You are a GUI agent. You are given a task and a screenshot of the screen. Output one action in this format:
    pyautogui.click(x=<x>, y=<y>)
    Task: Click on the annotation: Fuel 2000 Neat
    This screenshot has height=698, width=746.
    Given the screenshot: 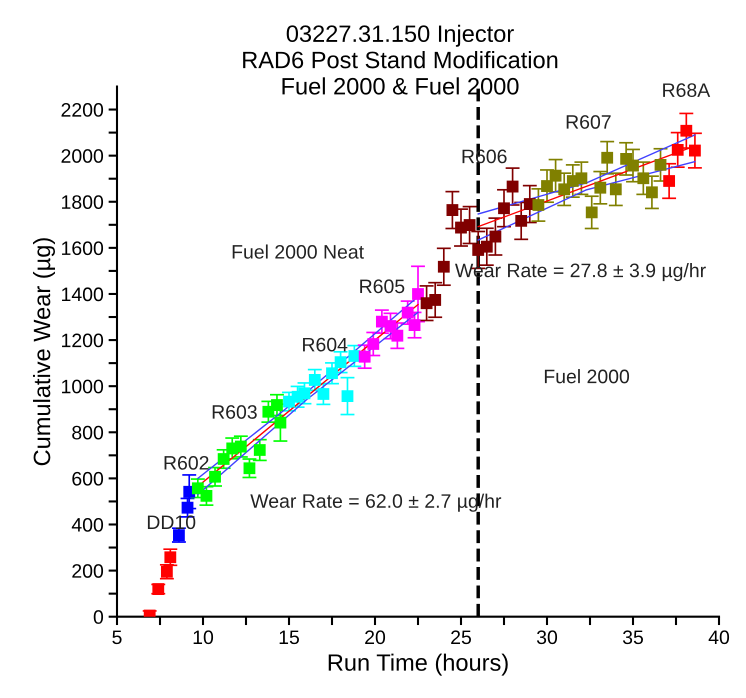 What is the action you would take?
    pyautogui.click(x=298, y=251)
    